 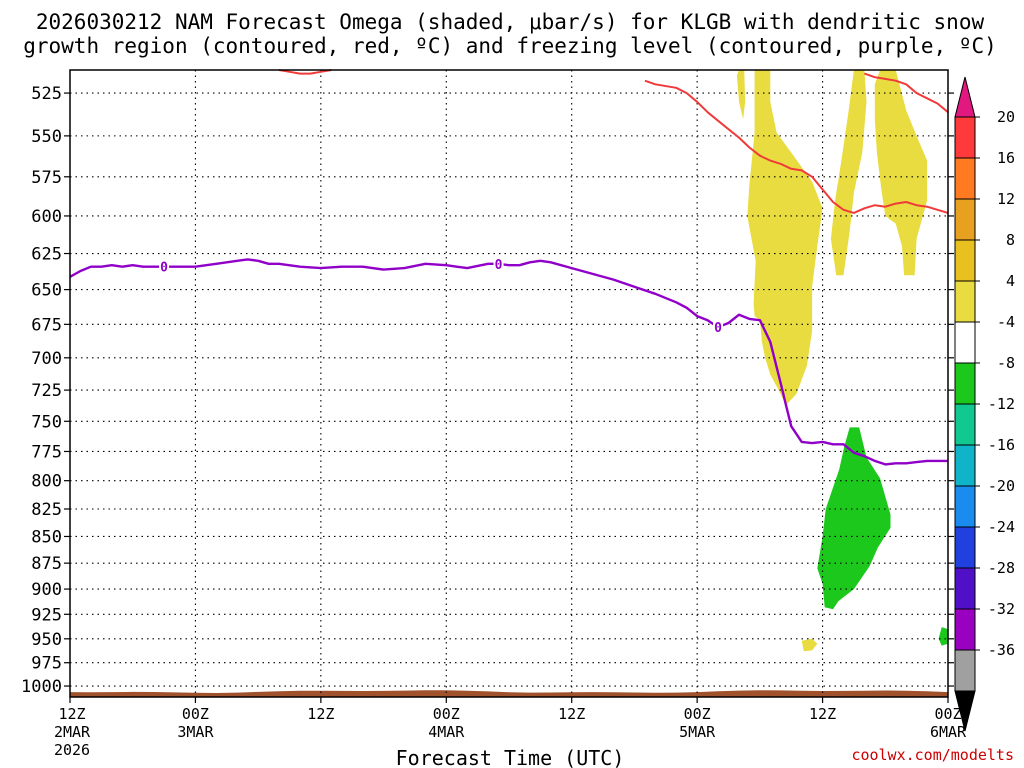 I want to click on surface-terrain, so click(x=509, y=693).